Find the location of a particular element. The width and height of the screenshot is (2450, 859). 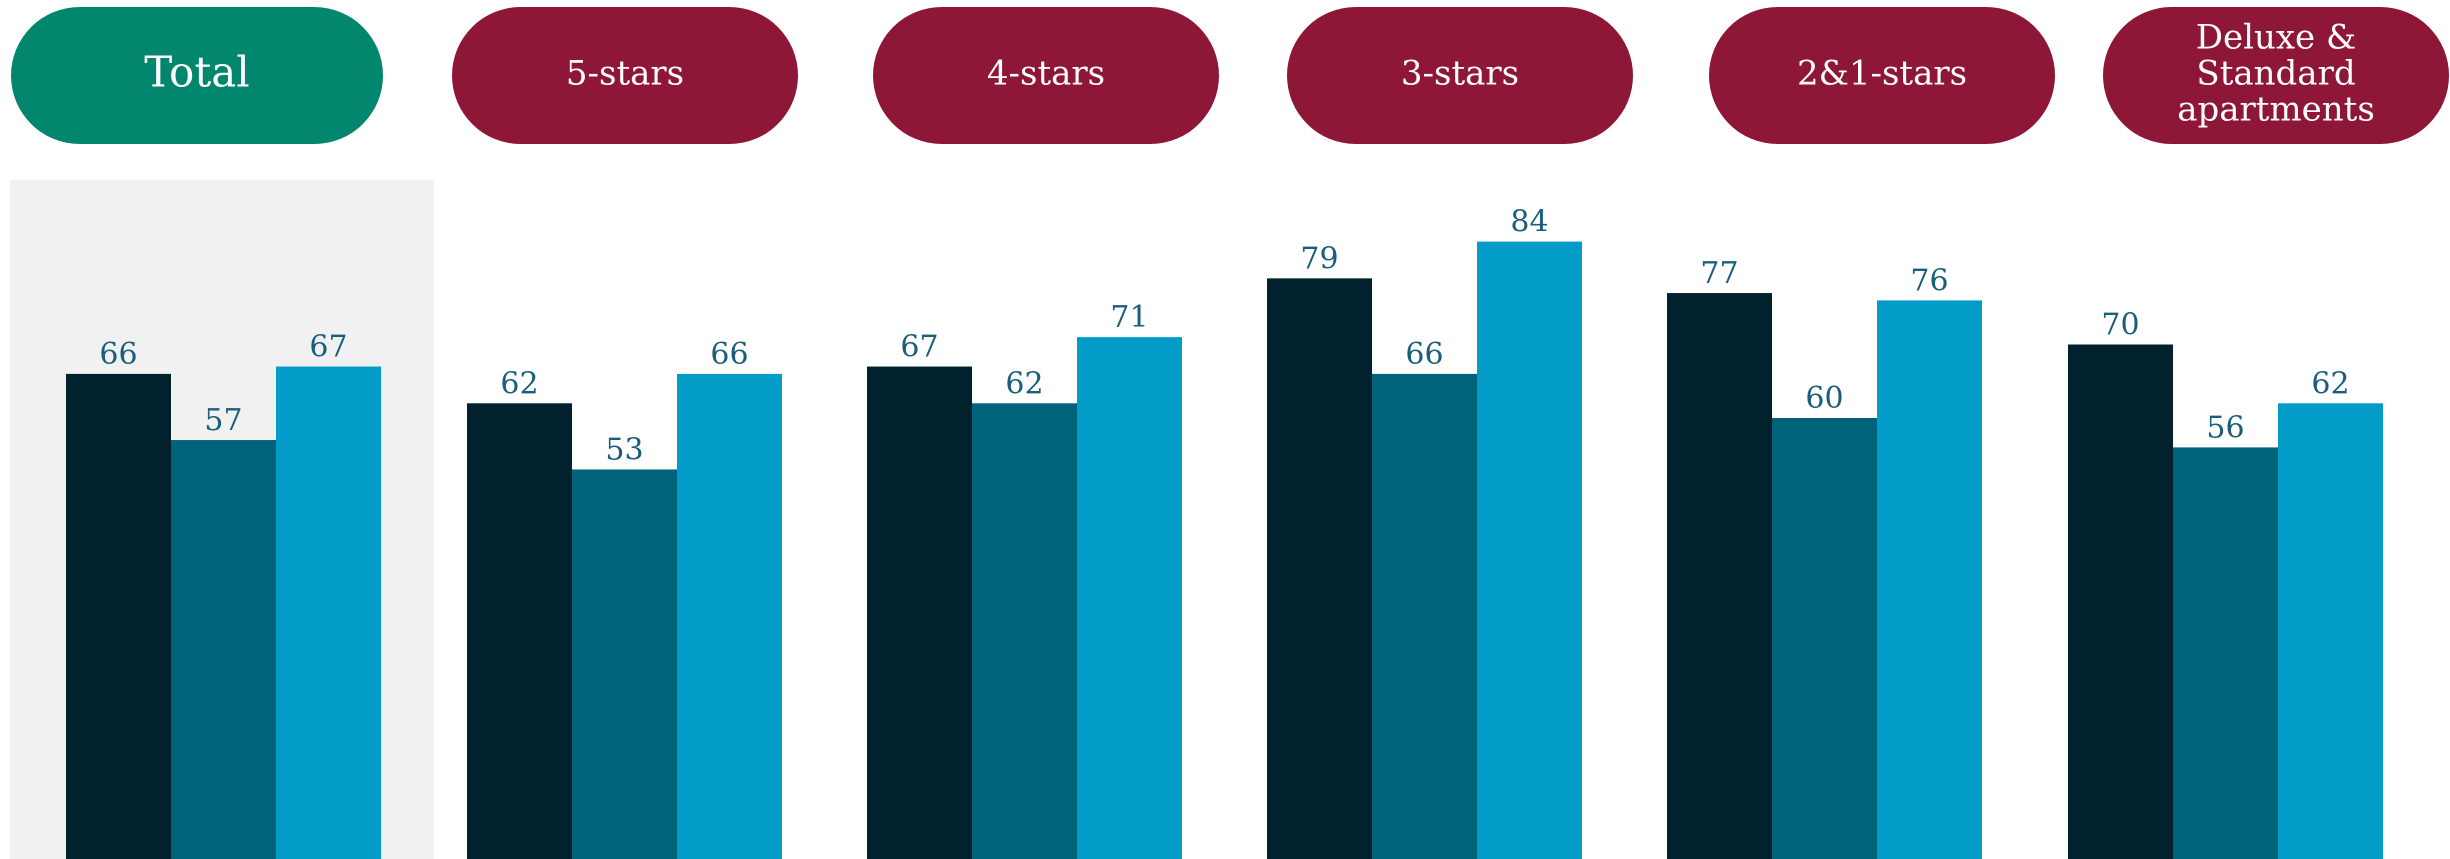

category-label-line: 5-stars is located at coordinates (625, 74).